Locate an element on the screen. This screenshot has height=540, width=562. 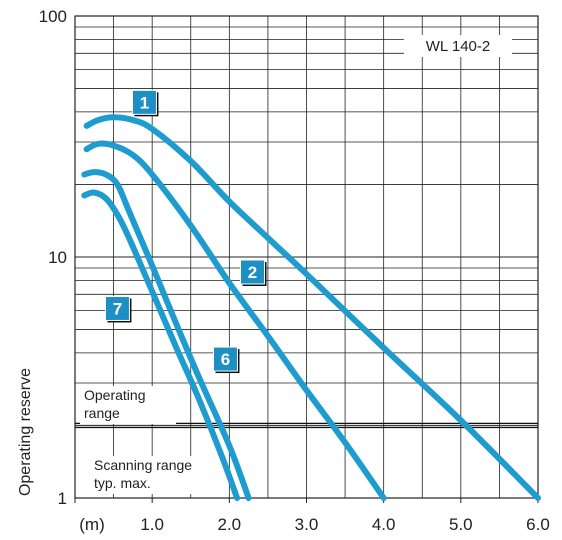
x-tick-label: 4.0 is located at coordinates (384, 524).